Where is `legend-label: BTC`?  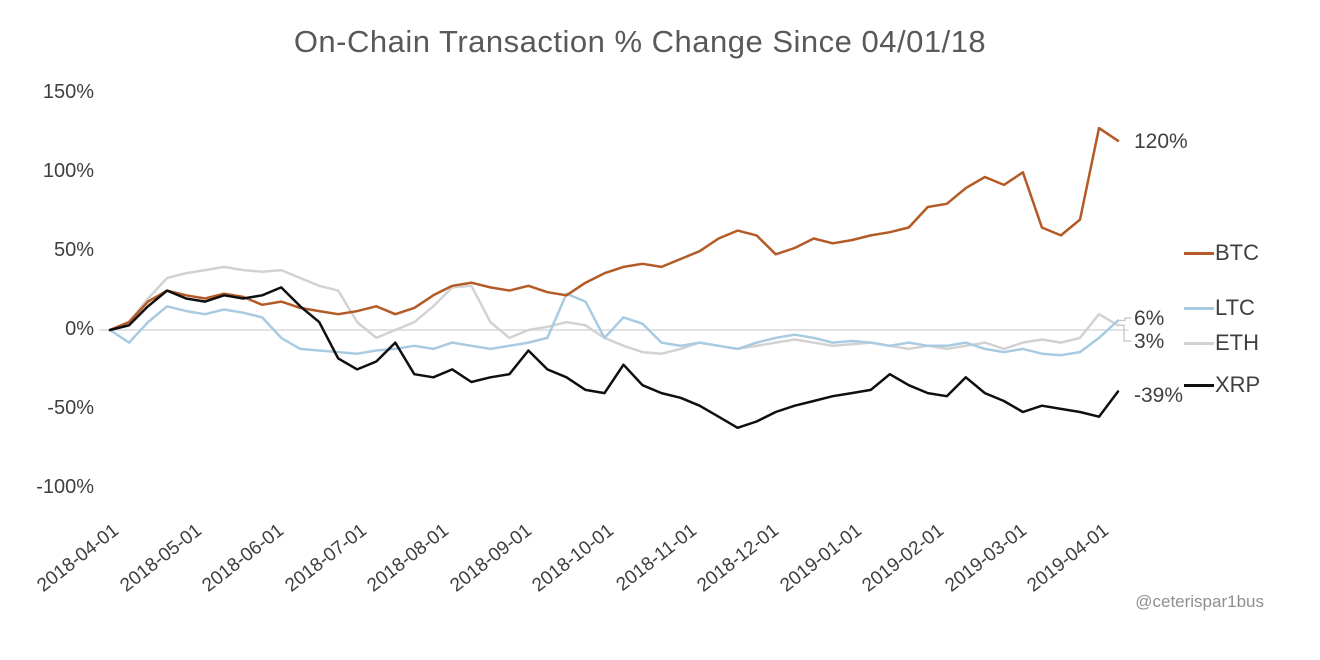
legend-label: BTC is located at coordinates (1237, 252).